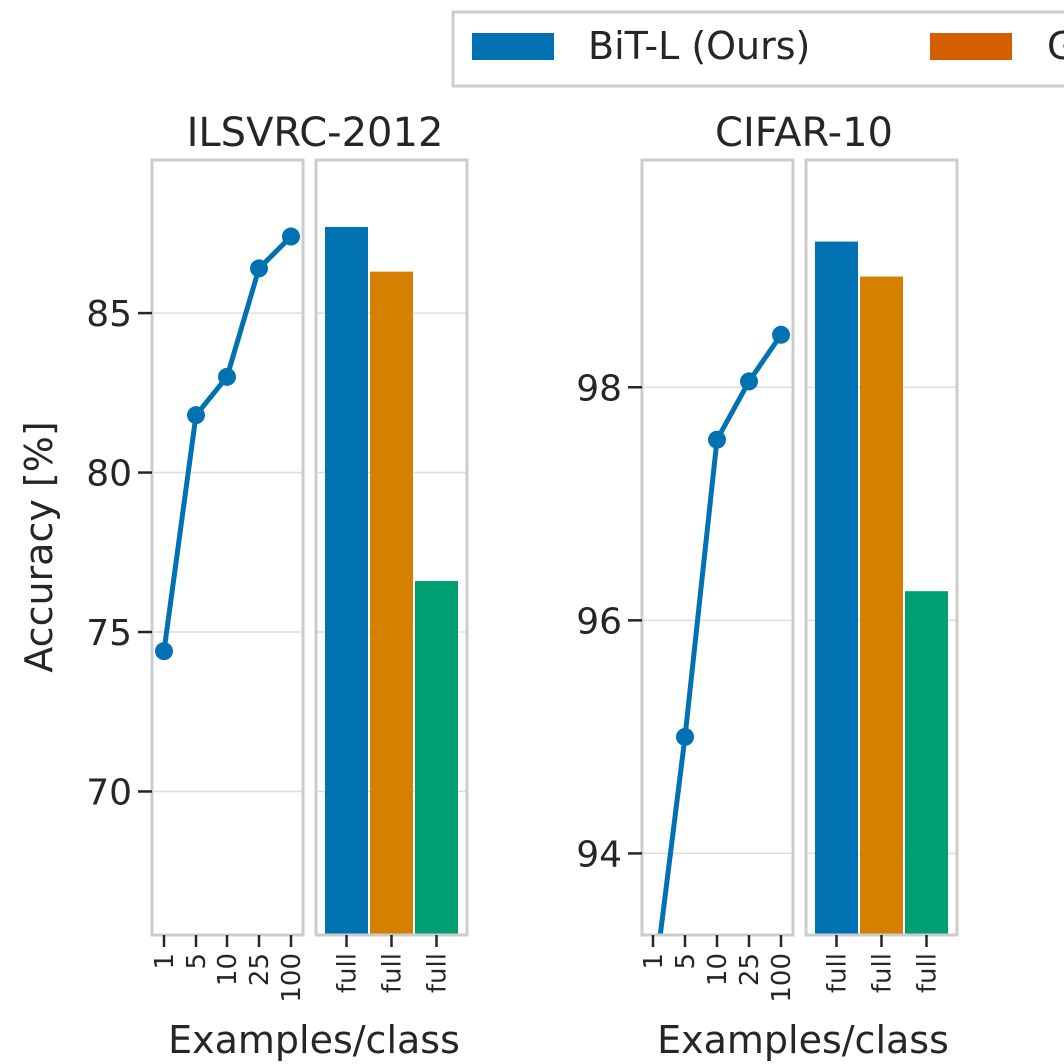 Image resolution: width=1064 pixels, height=1064 pixels. Describe the element at coordinates (109, 474) in the screenshot. I see `y-tick-label: 80` at that location.